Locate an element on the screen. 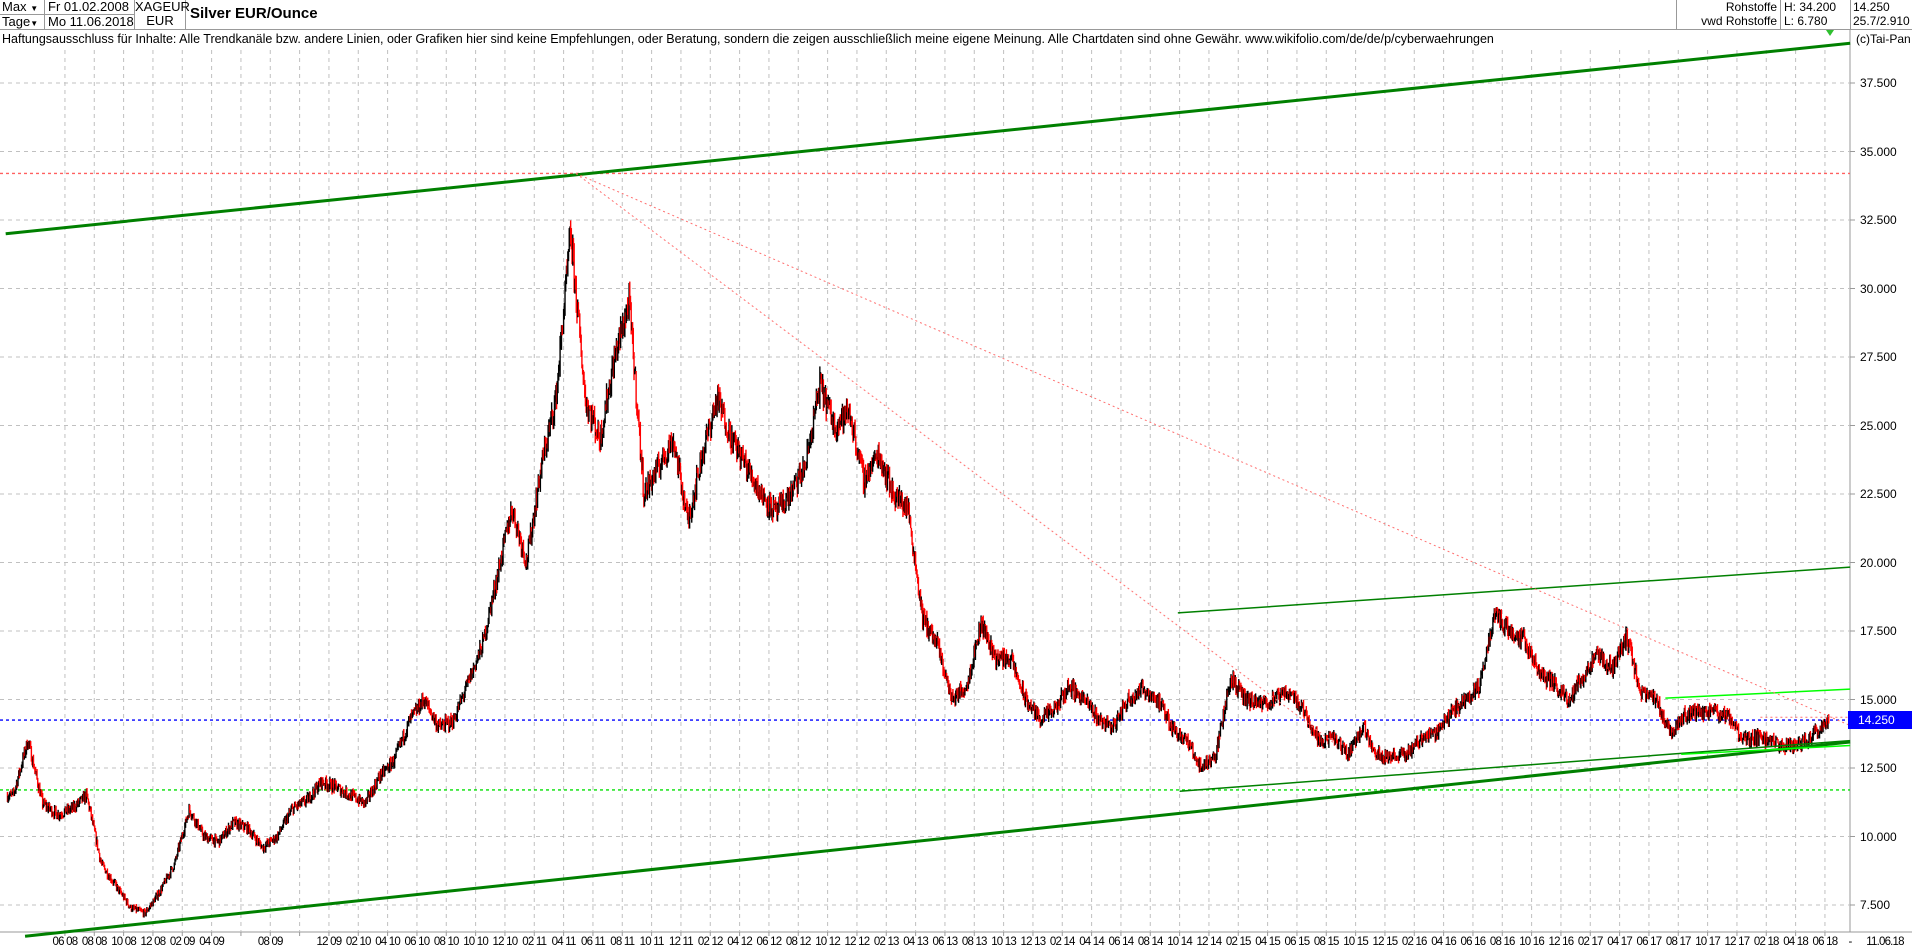  y-tick-label: 17.500 is located at coordinates (1878, 631).